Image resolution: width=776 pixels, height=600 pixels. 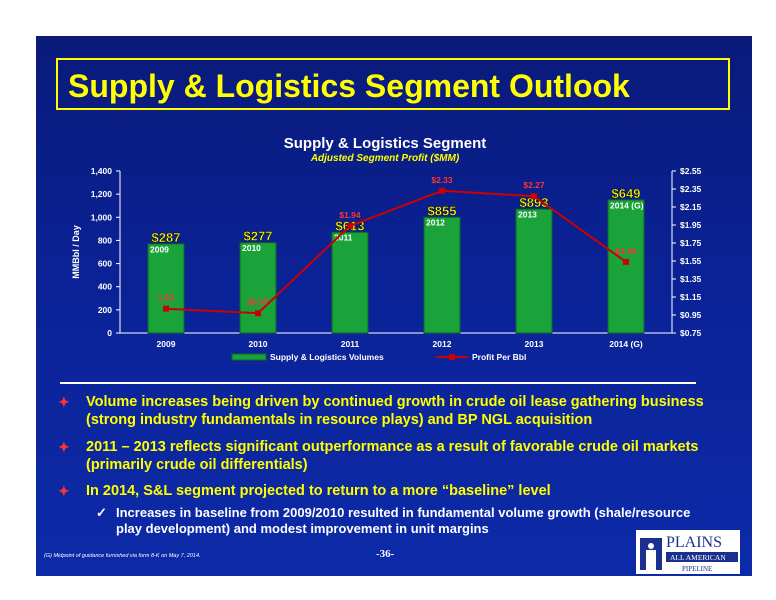 I want to click on y2-tick-label: $1.75, so click(x=691, y=243).